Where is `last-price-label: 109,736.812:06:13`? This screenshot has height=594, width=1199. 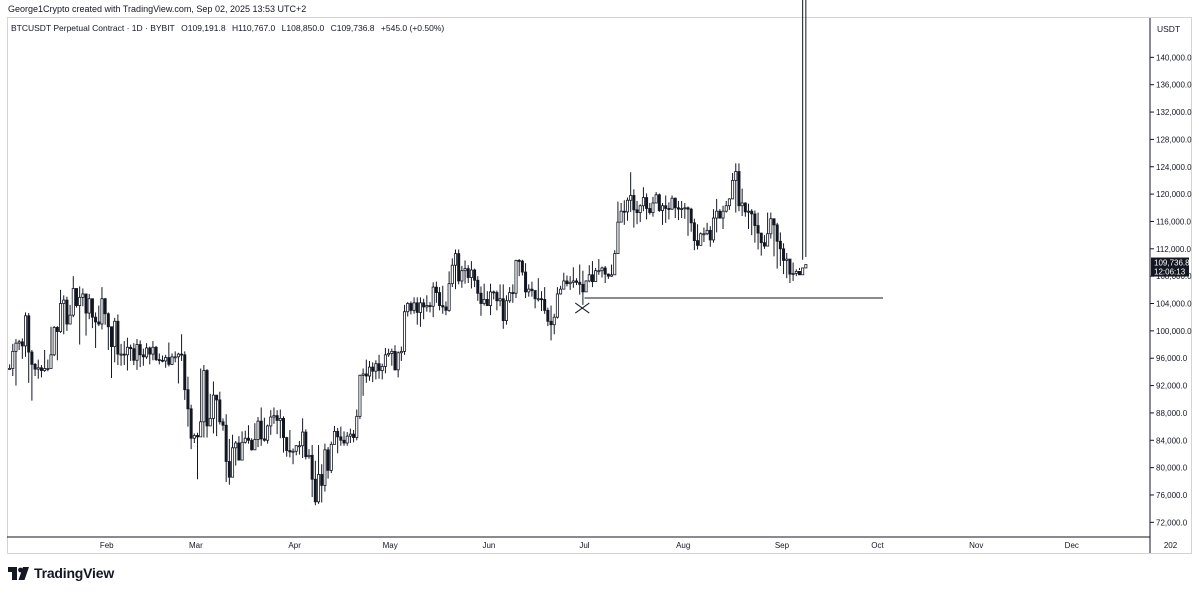 last-price-label: 109,736.812:06:13 is located at coordinates (1170, 267).